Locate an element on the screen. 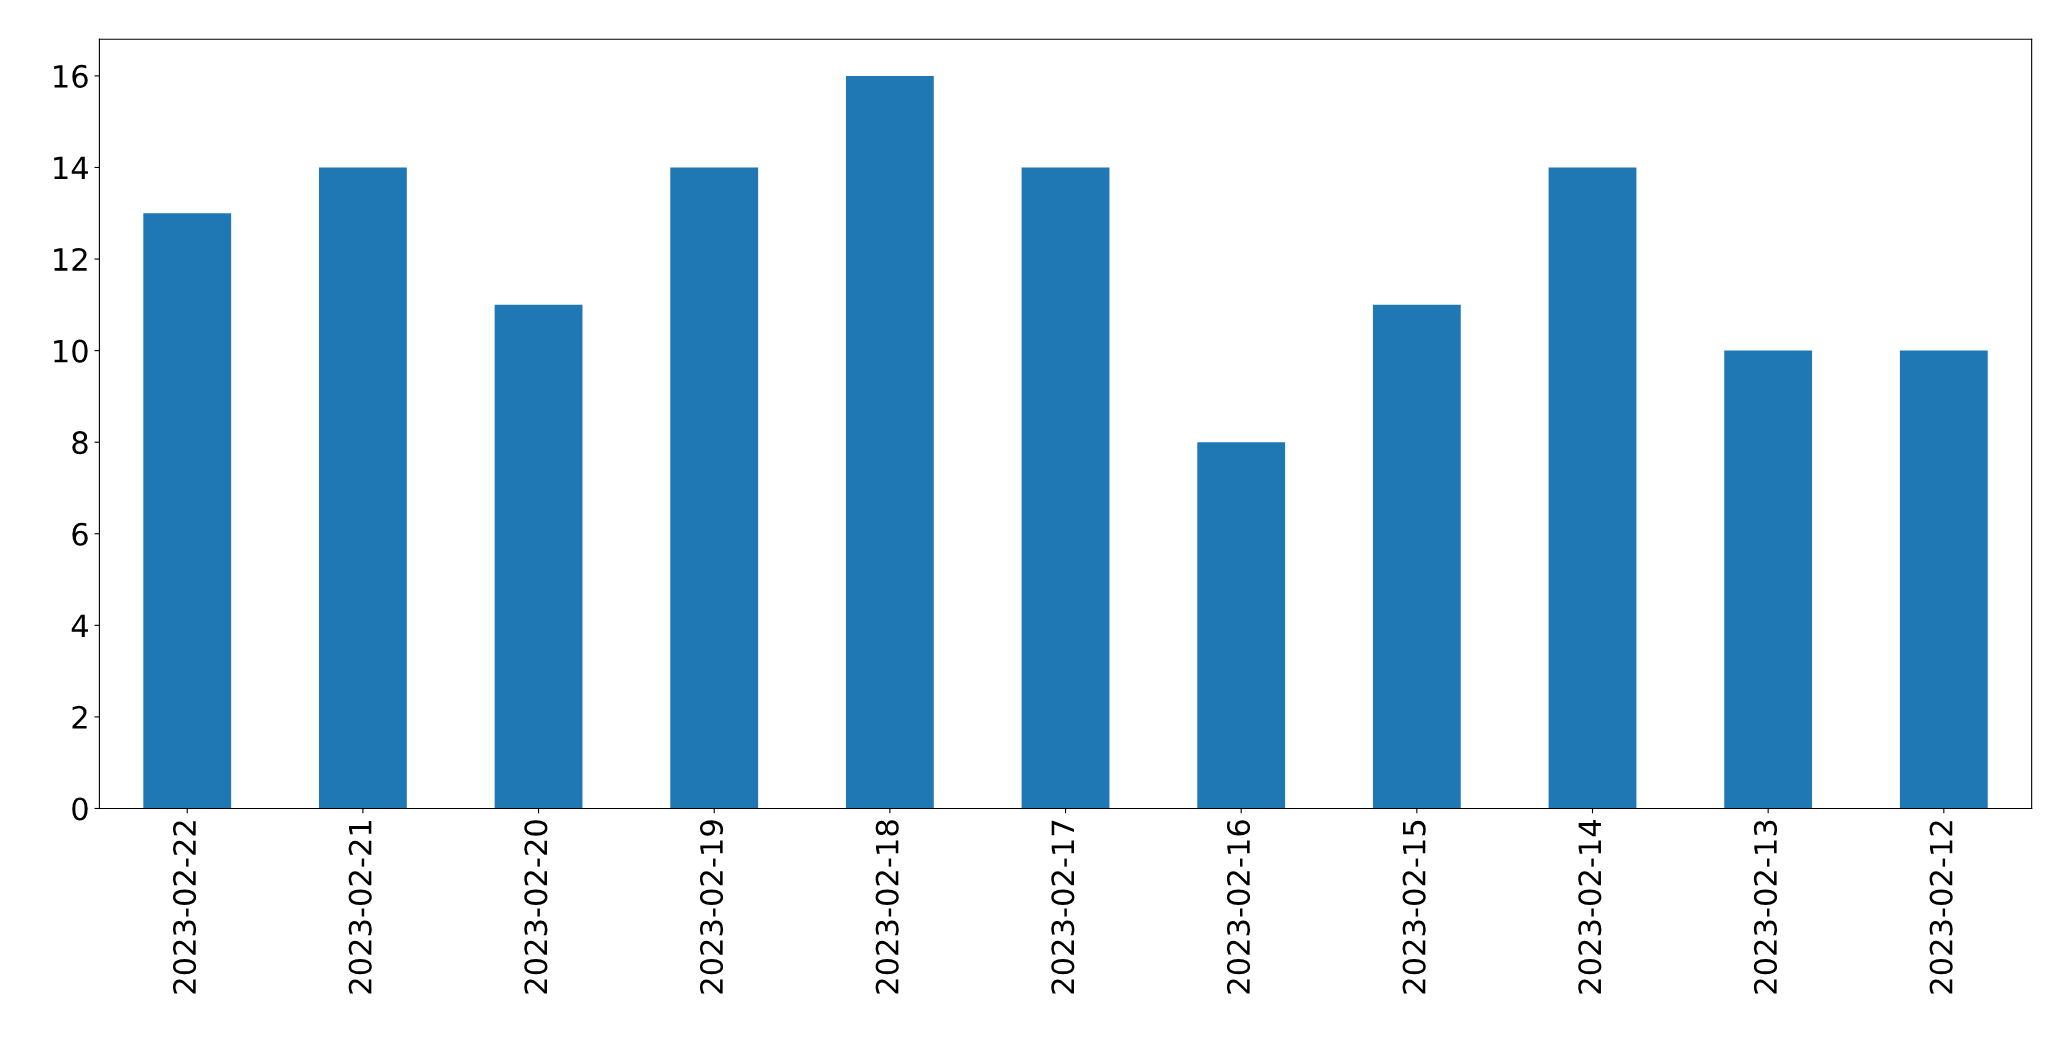 This screenshot has height=1061, width=2071. y-tick-label: 4 is located at coordinates (79, 625).